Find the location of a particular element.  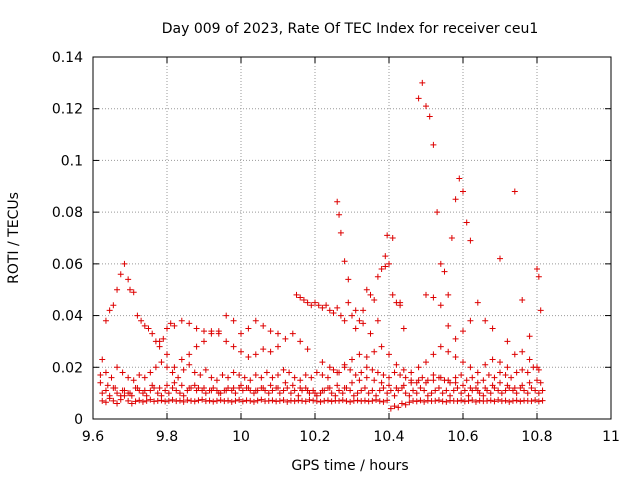

y-tick-label: 0.12 is located at coordinates (67, 110).